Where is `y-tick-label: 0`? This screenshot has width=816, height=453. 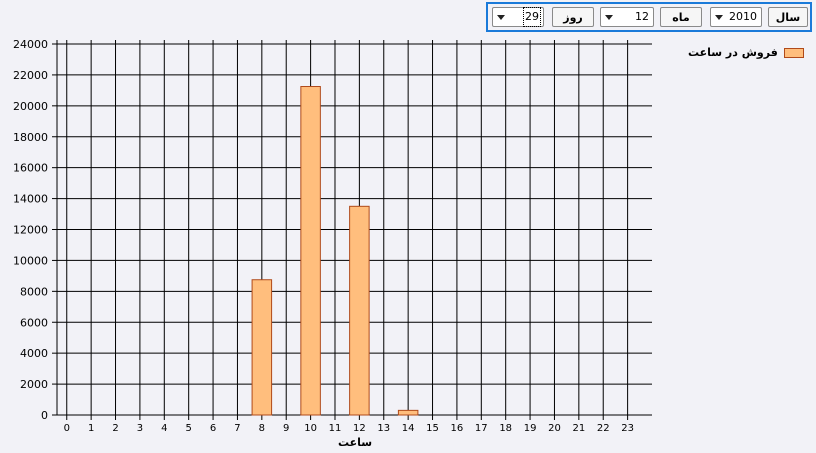 y-tick-label: 0 is located at coordinates (44, 415).